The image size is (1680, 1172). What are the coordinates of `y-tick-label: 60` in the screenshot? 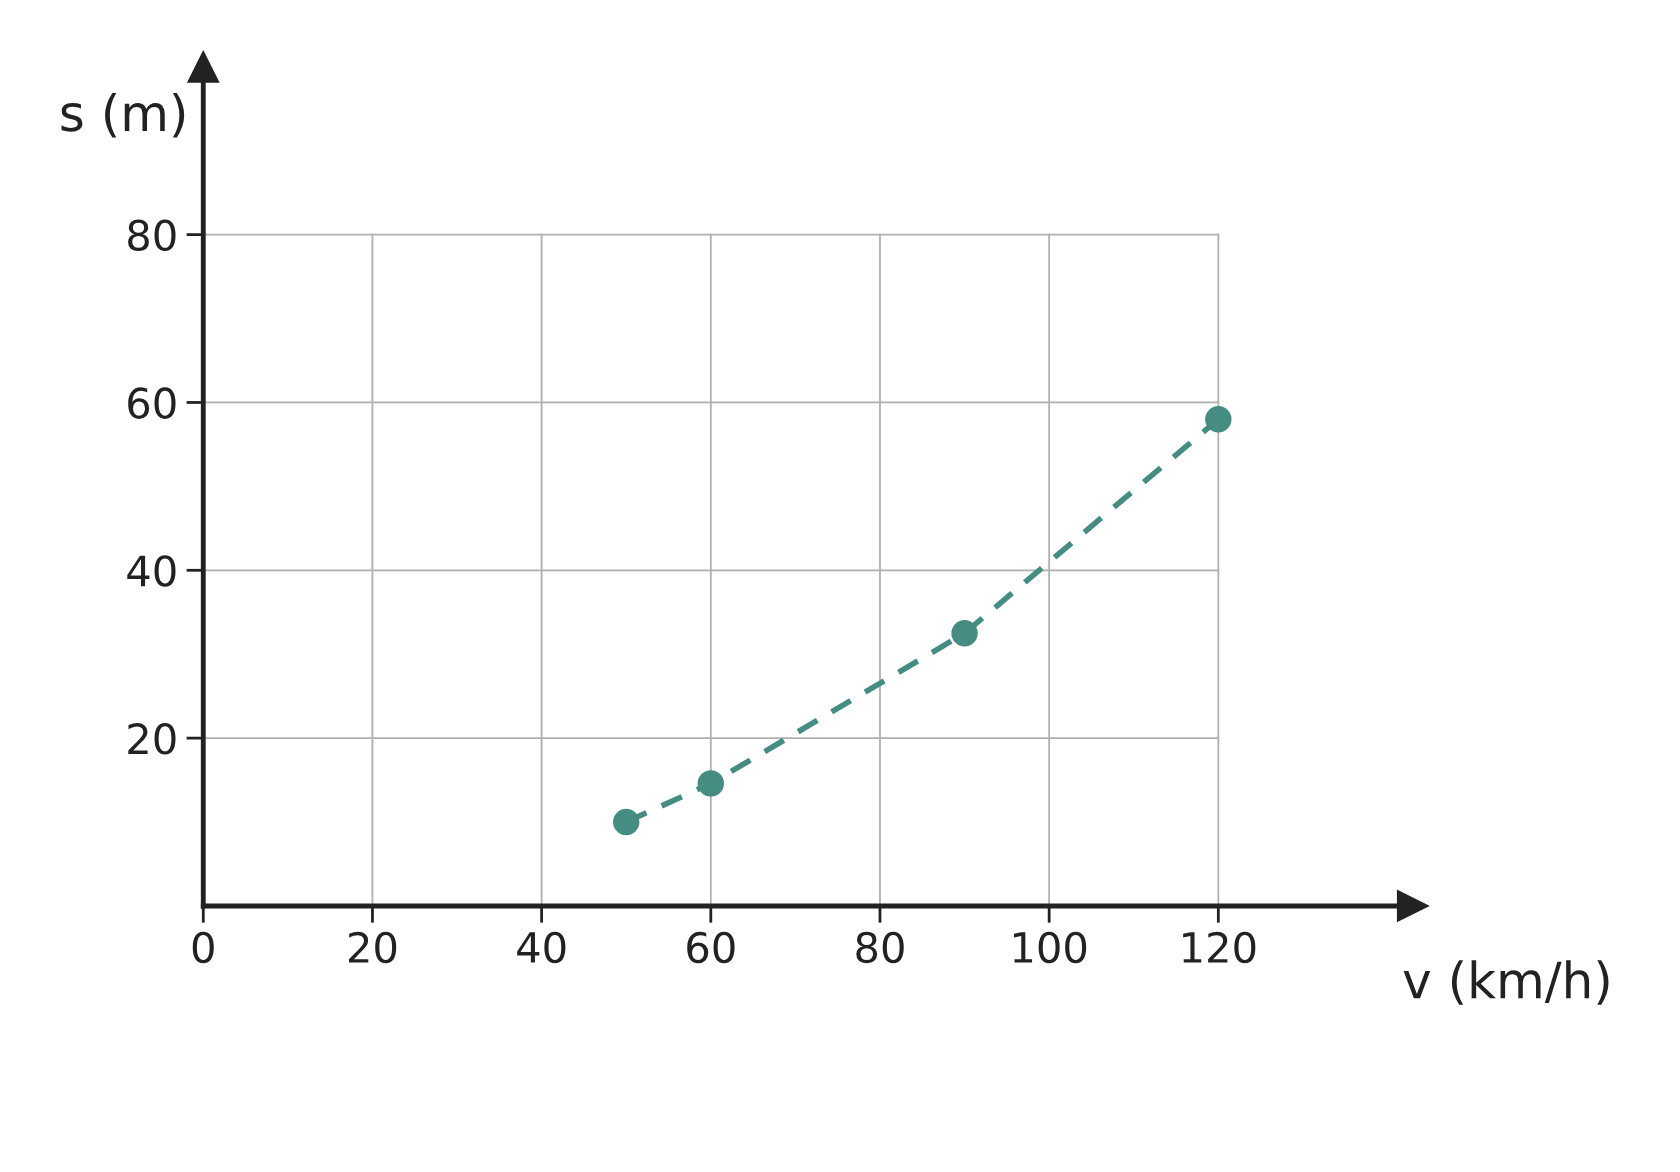 It's located at (152, 403).